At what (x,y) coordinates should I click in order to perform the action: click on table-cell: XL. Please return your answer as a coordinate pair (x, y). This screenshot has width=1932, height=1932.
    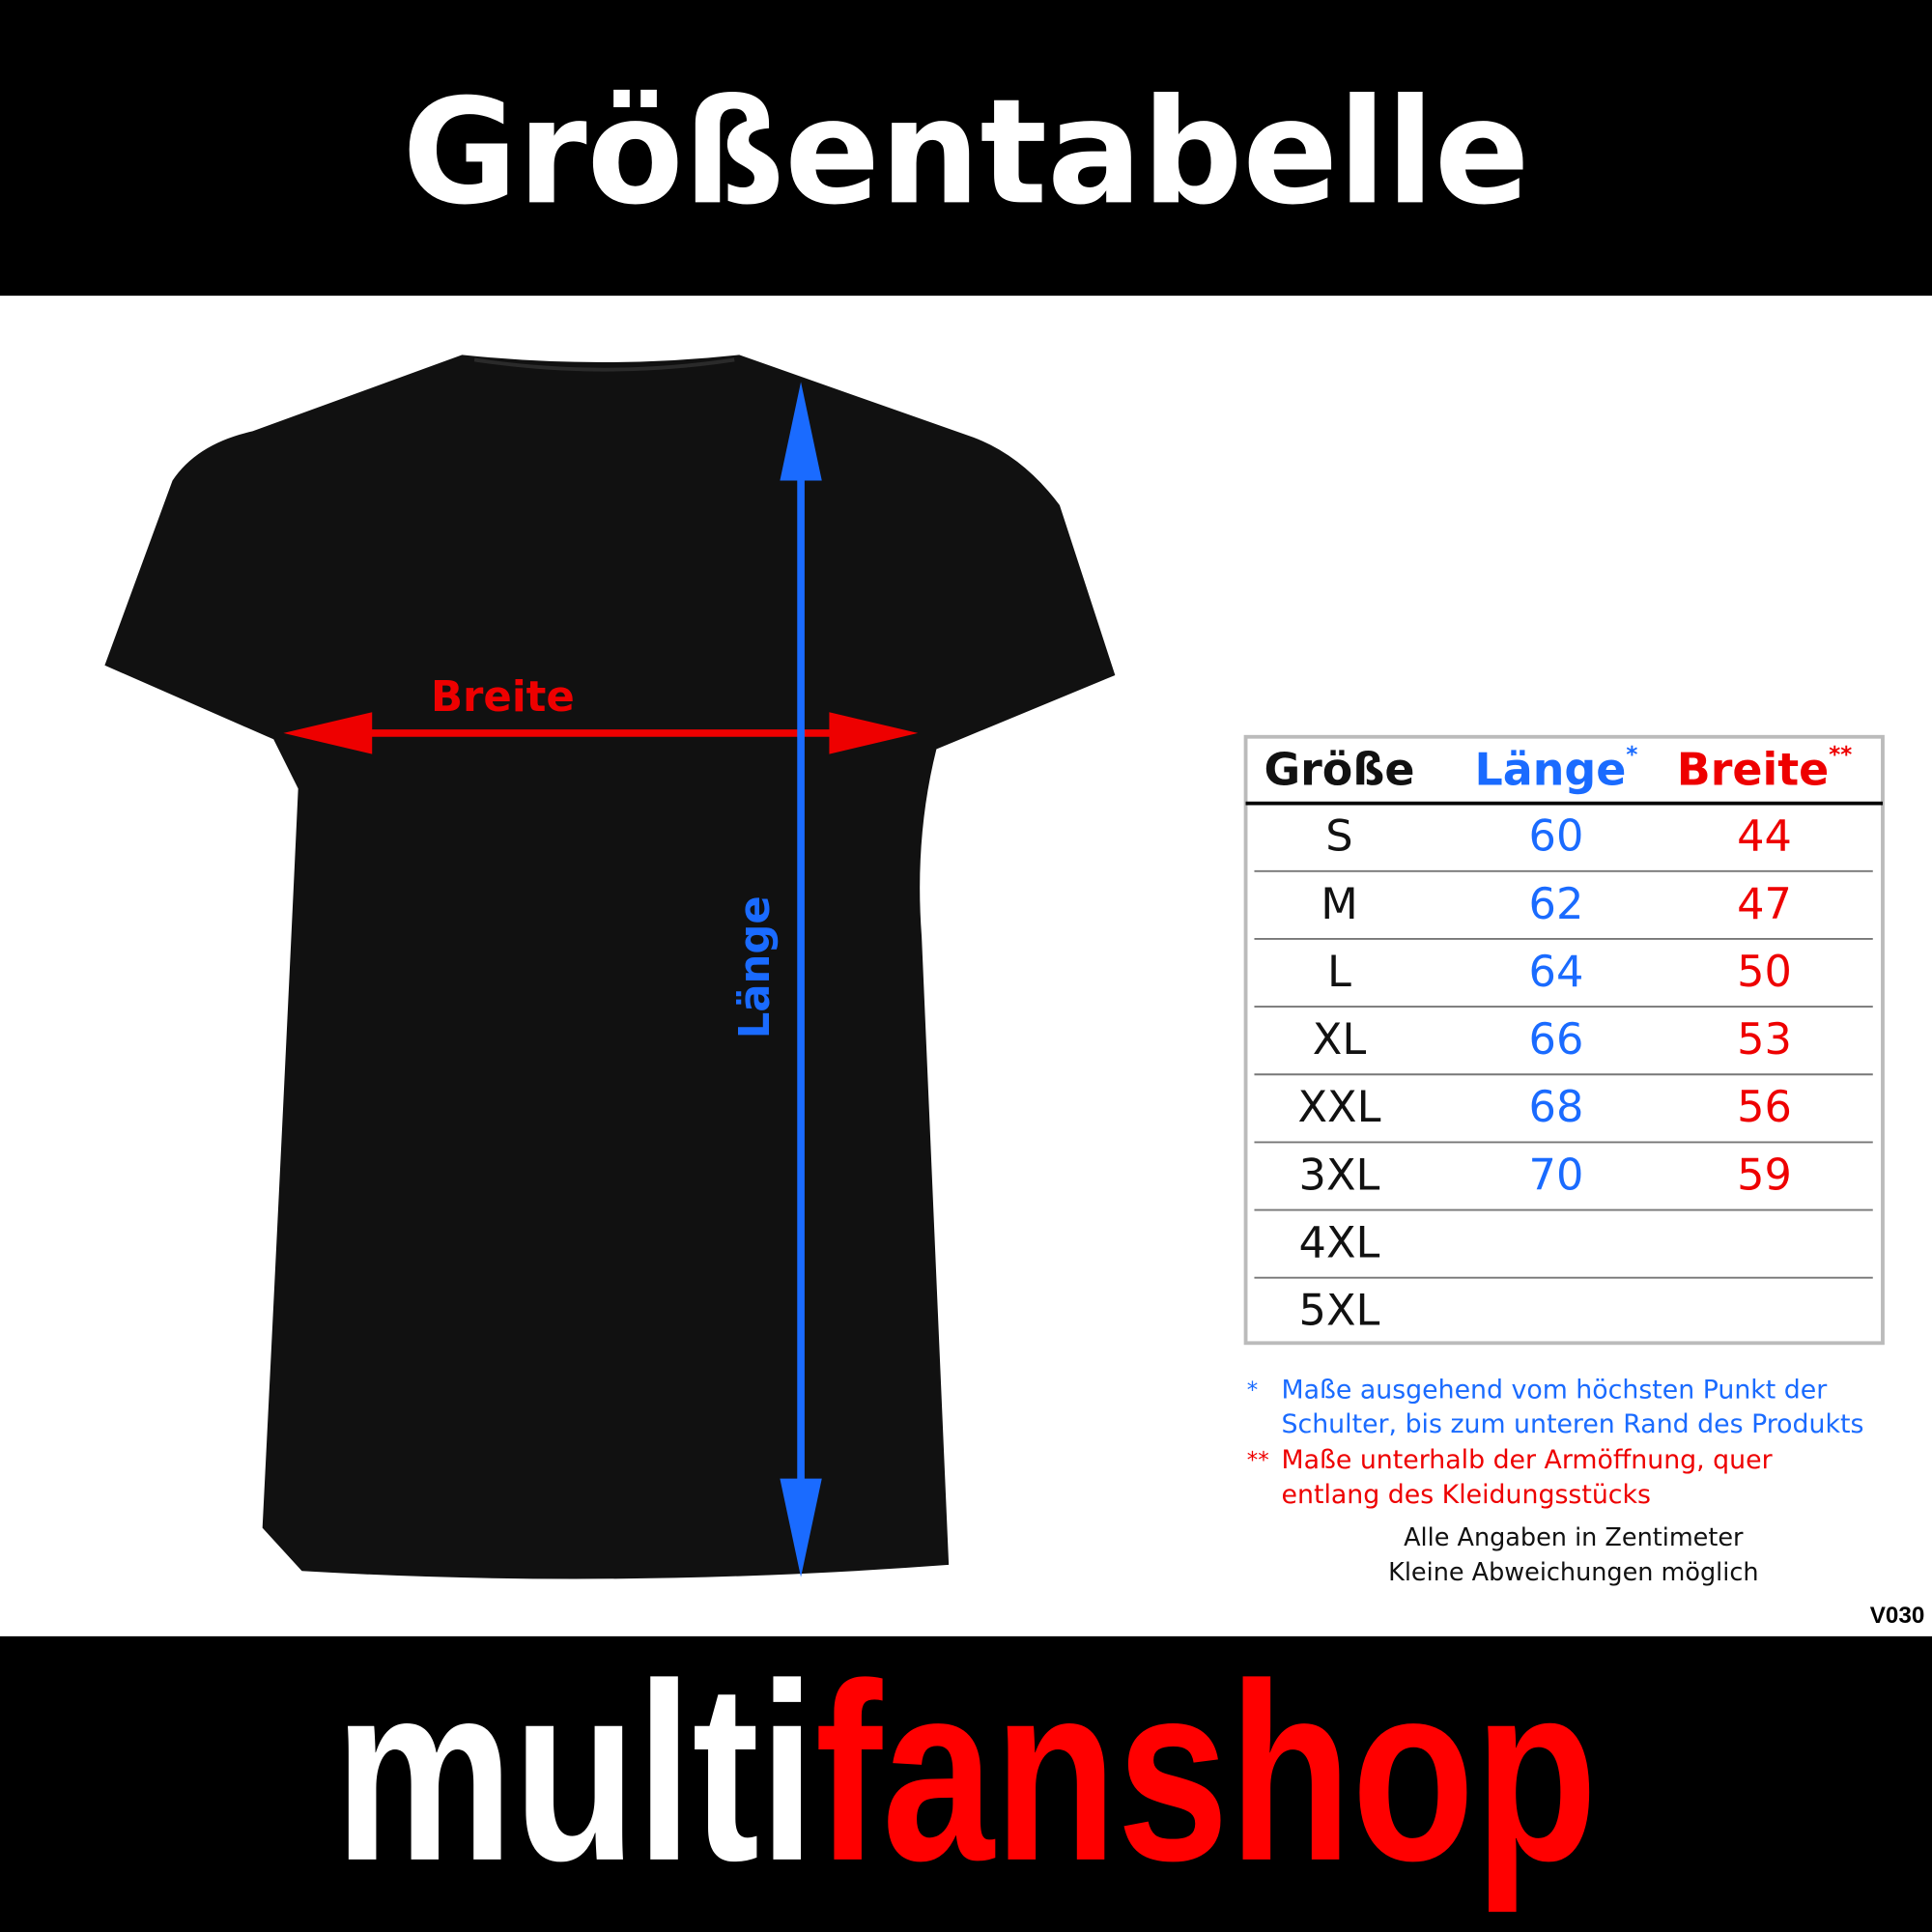
    Looking at the image, I should click on (1340, 1039).